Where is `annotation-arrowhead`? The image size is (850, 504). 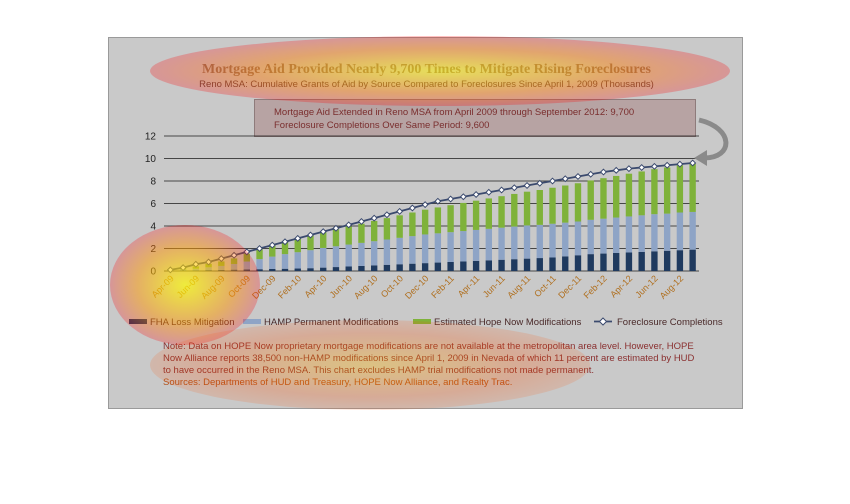 annotation-arrowhead is located at coordinates (700, 158).